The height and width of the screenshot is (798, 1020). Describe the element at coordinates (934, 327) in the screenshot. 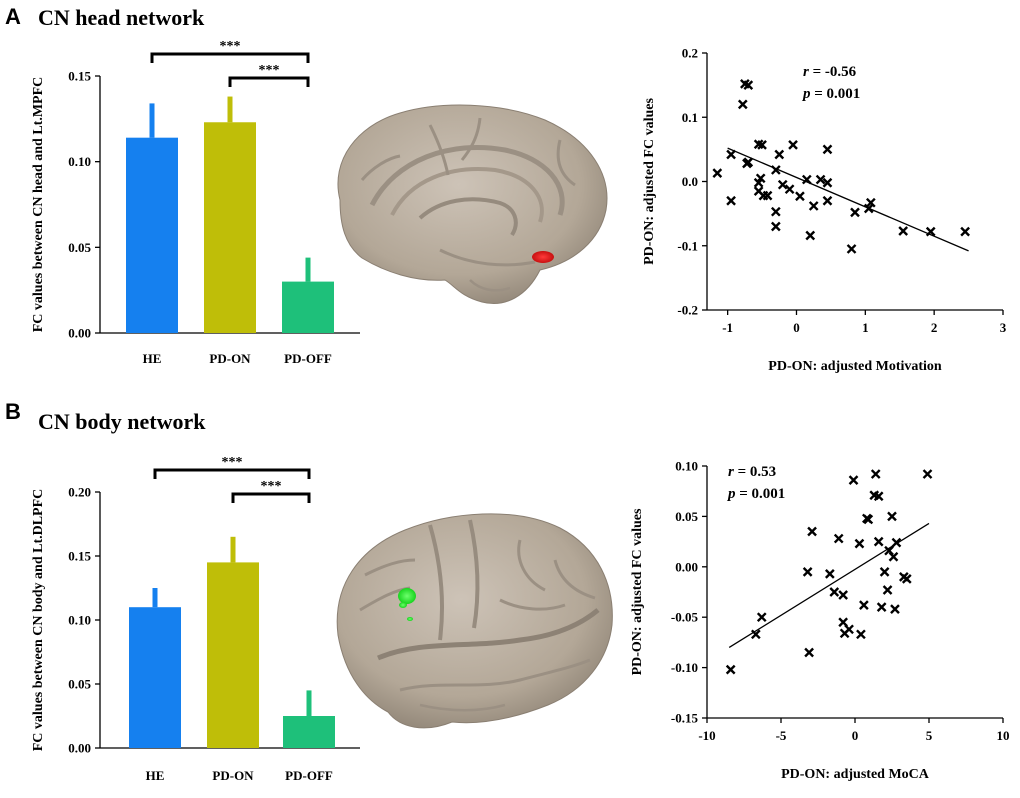

I see `scatter-x-tick-label: 2` at that location.